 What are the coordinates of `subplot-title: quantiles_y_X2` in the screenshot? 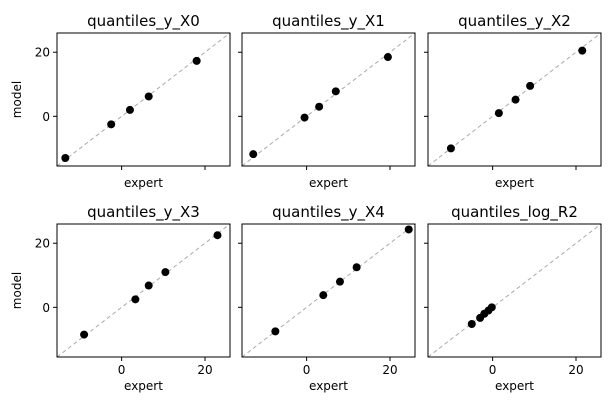 It's located at (514, 21).